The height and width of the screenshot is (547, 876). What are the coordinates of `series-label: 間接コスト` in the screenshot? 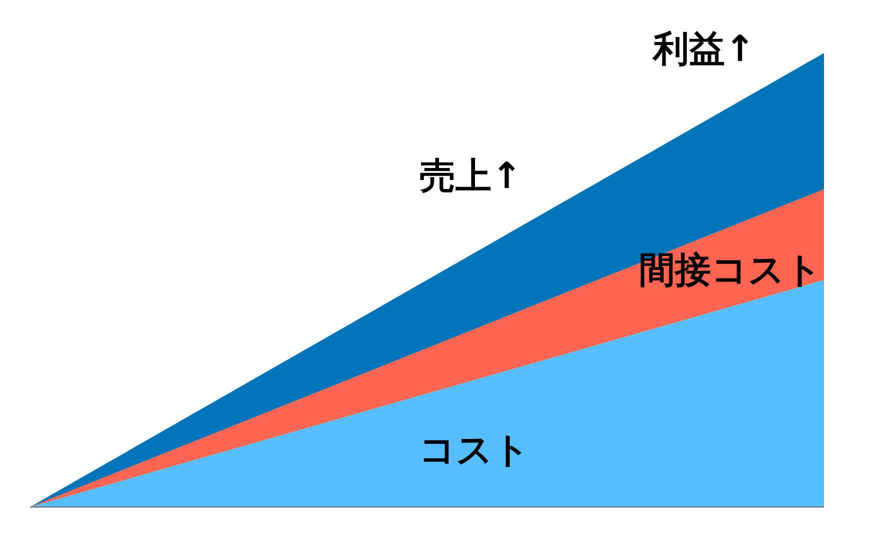 It's located at (730, 270).